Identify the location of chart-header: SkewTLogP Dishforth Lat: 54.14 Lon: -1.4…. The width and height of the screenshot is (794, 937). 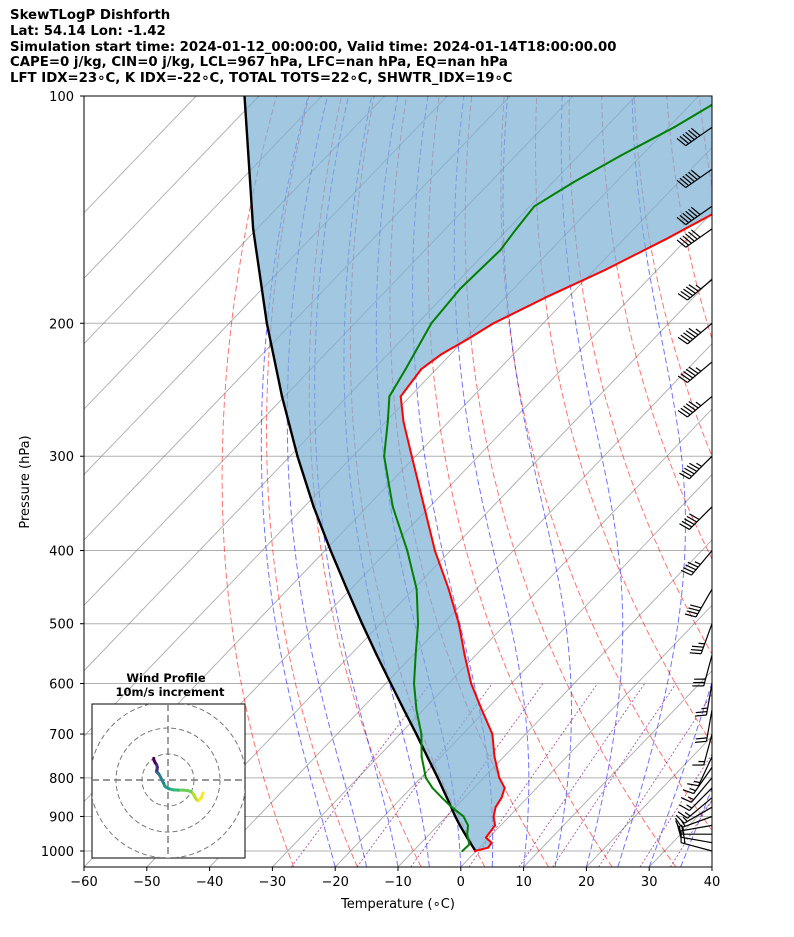
(313, 47).